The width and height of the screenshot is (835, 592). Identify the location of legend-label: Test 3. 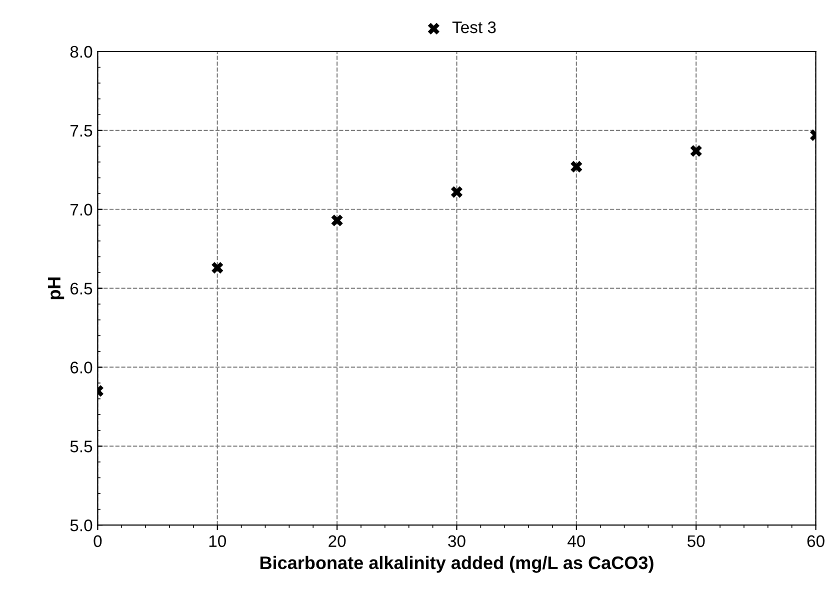
(474, 27).